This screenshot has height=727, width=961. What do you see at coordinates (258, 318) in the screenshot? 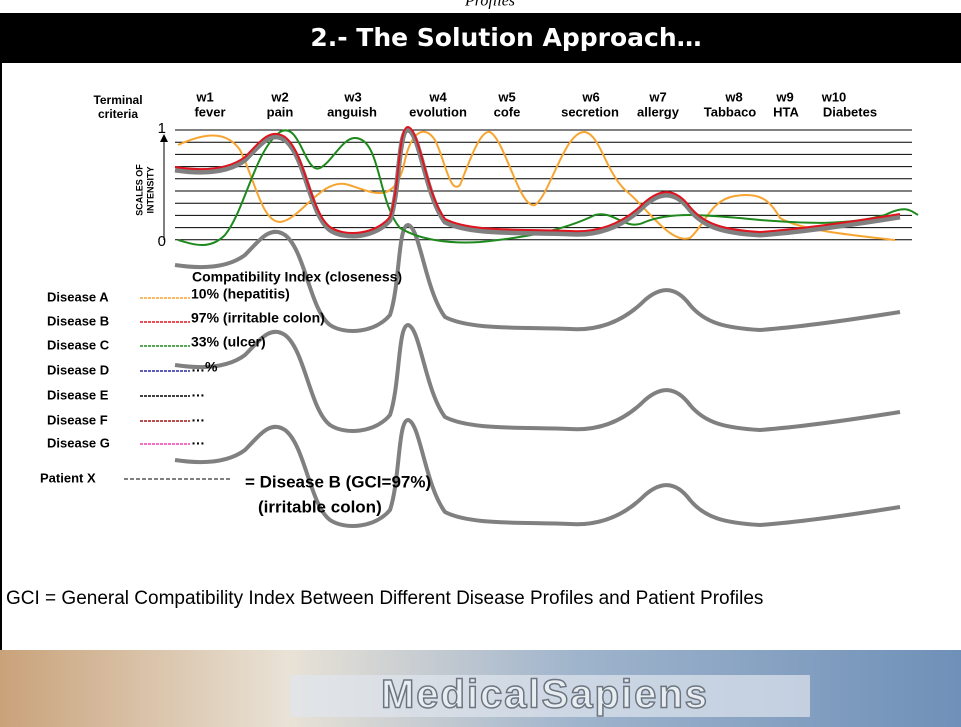
I see `compatibility-index: 97% (irritable colon)` at bounding box center [258, 318].